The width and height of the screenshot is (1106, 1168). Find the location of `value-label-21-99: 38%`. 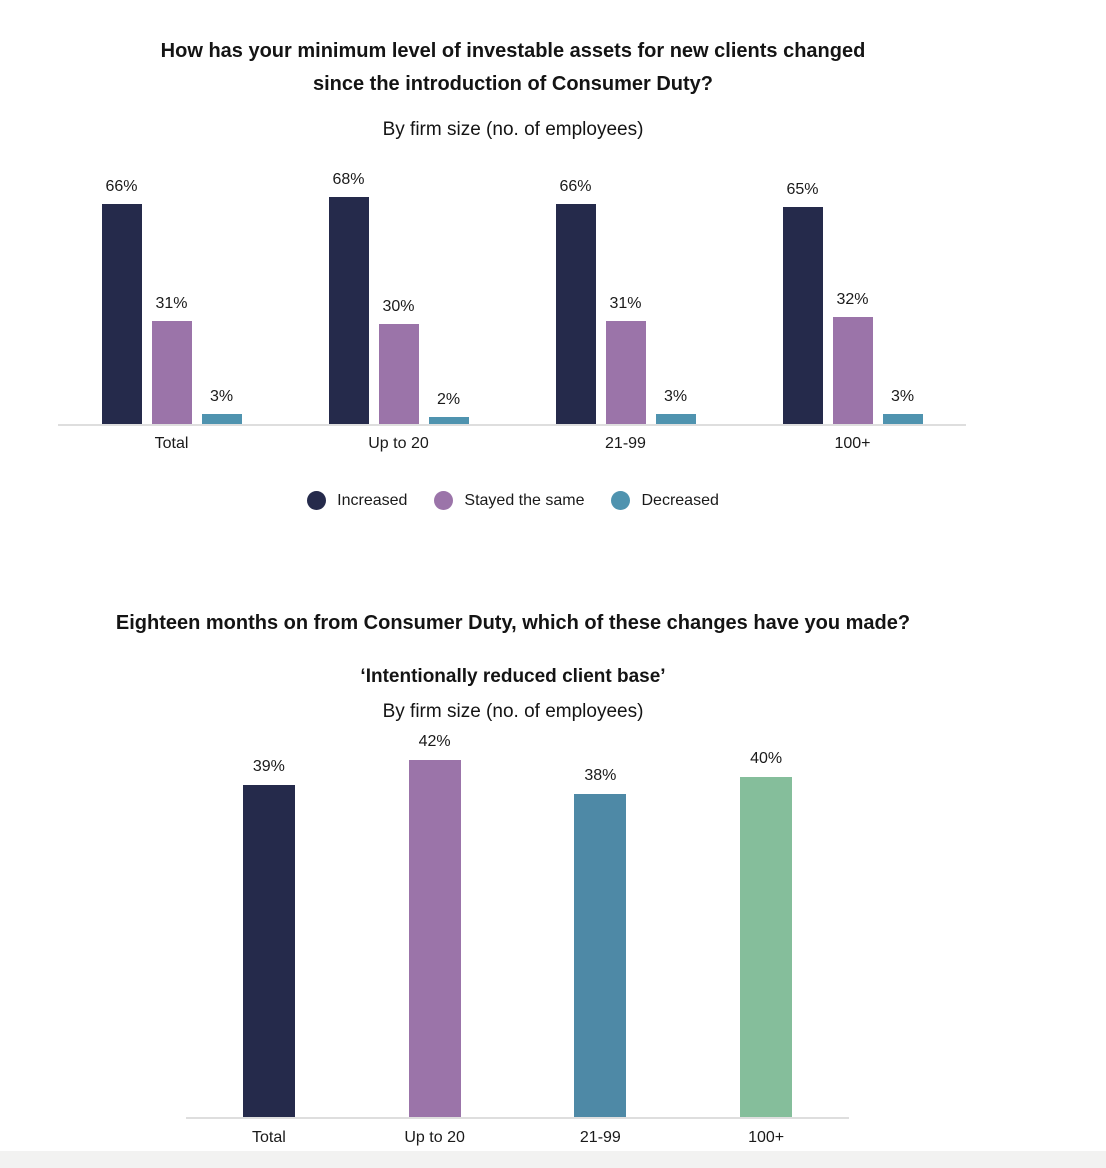

value-label-21-99: 38% is located at coordinates (600, 775).